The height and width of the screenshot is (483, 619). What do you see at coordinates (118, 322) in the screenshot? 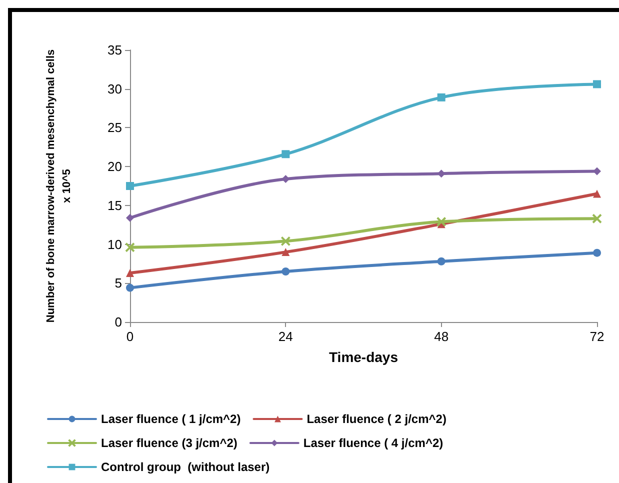
I see `y-tick-label: 0` at bounding box center [118, 322].